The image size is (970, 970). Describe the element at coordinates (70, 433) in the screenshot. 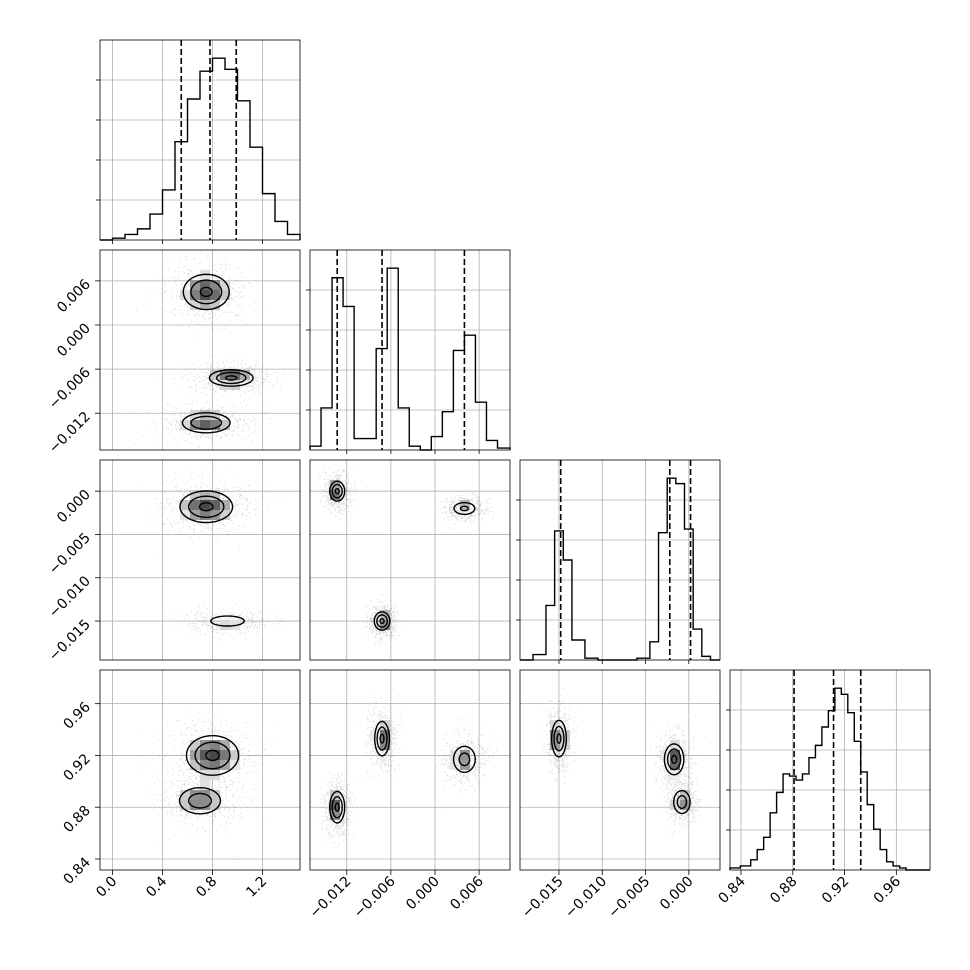

I see `y-tick-label: −0.012` at that location.